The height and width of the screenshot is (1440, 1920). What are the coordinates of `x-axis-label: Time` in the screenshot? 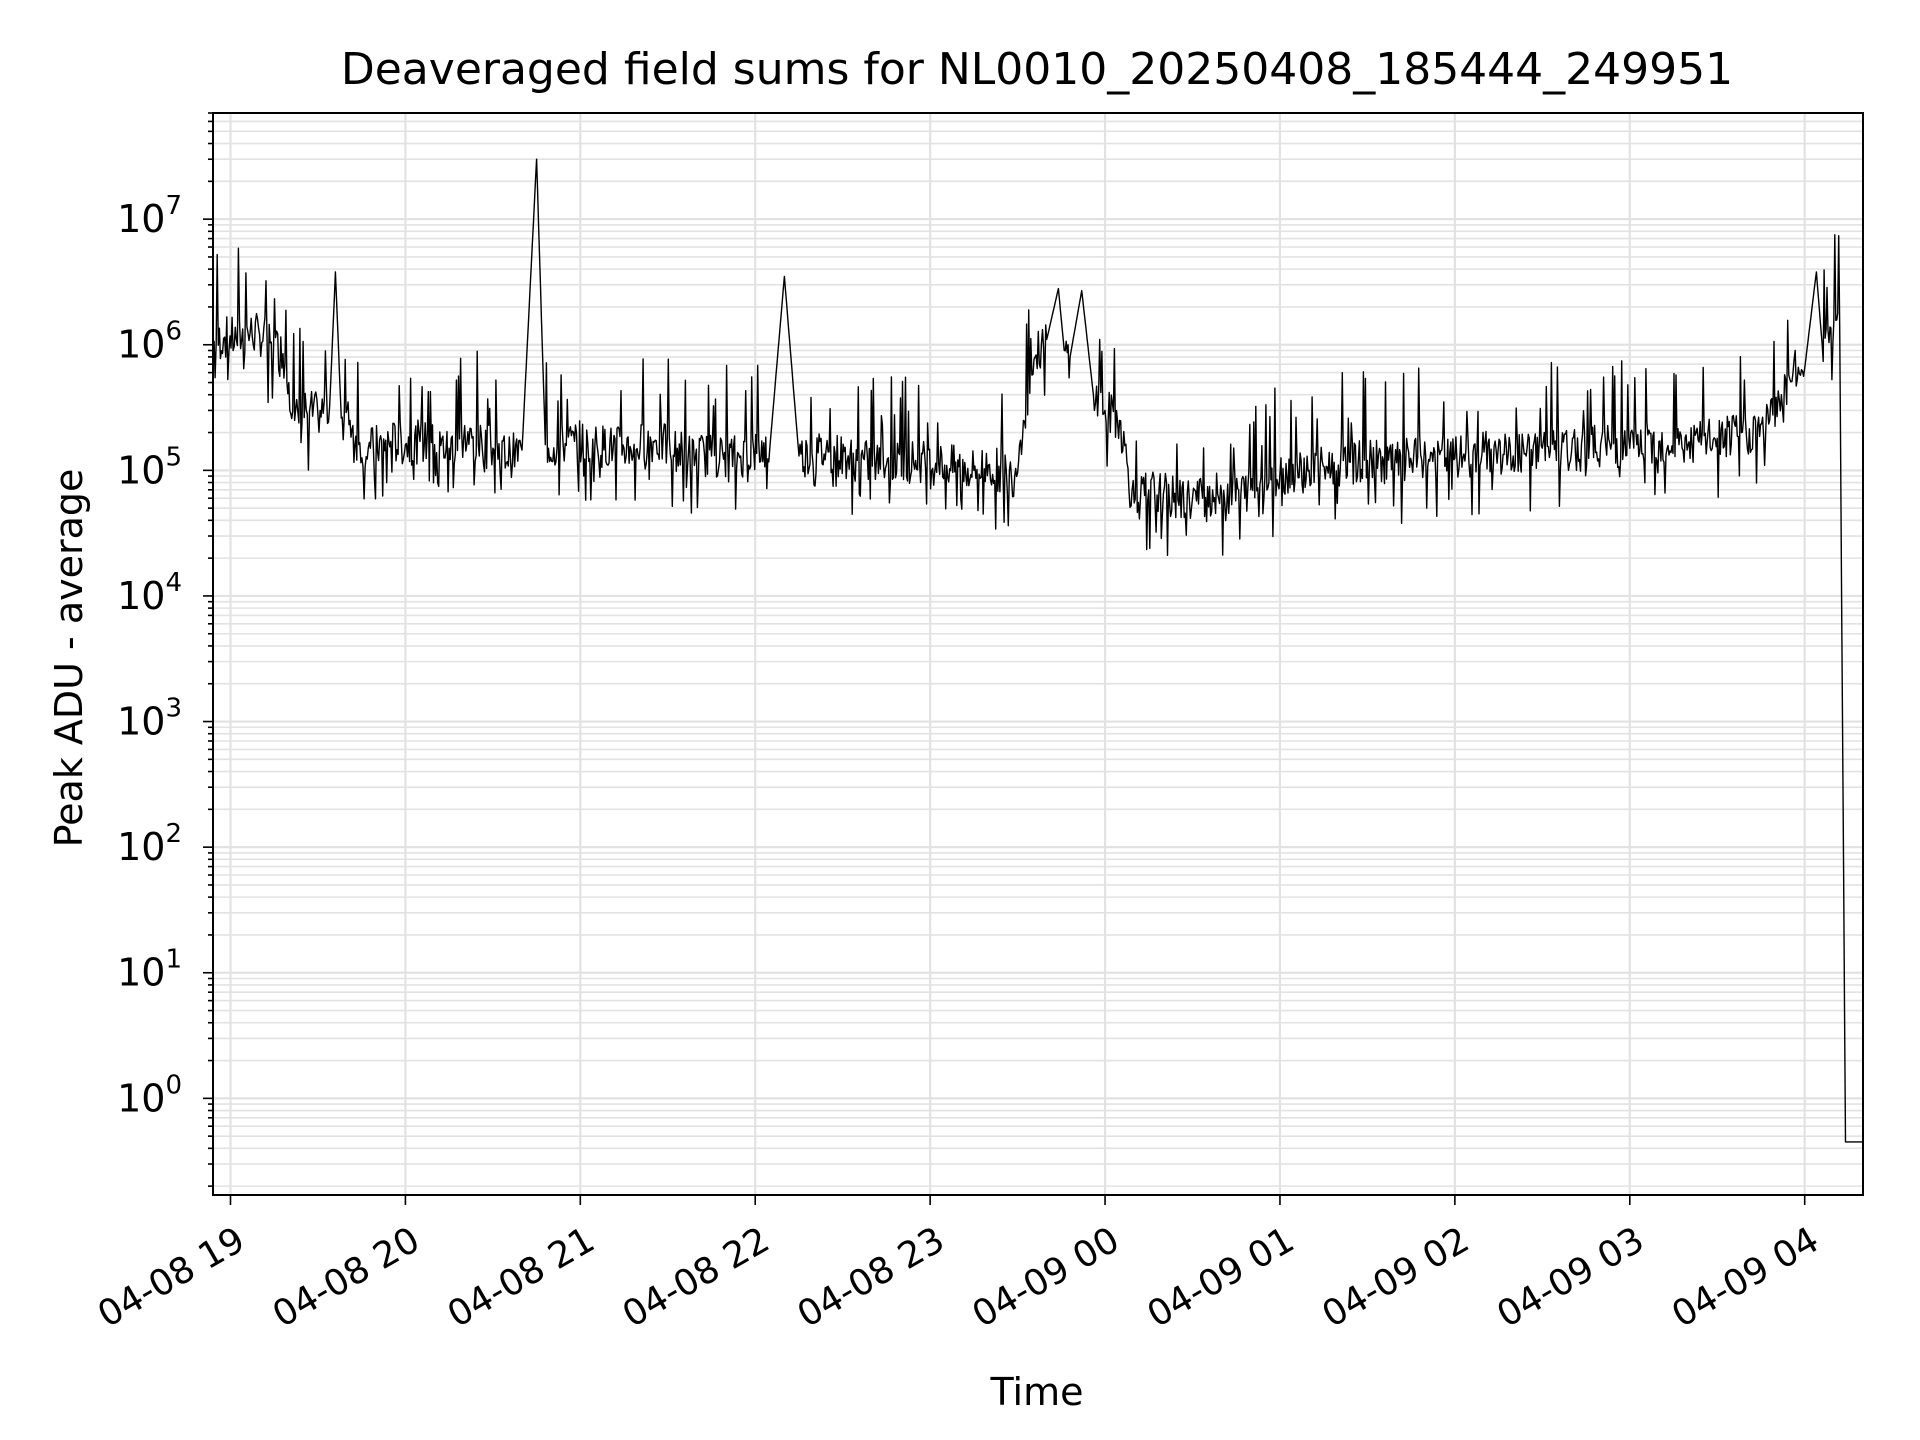 It's located at (1037, 1392).